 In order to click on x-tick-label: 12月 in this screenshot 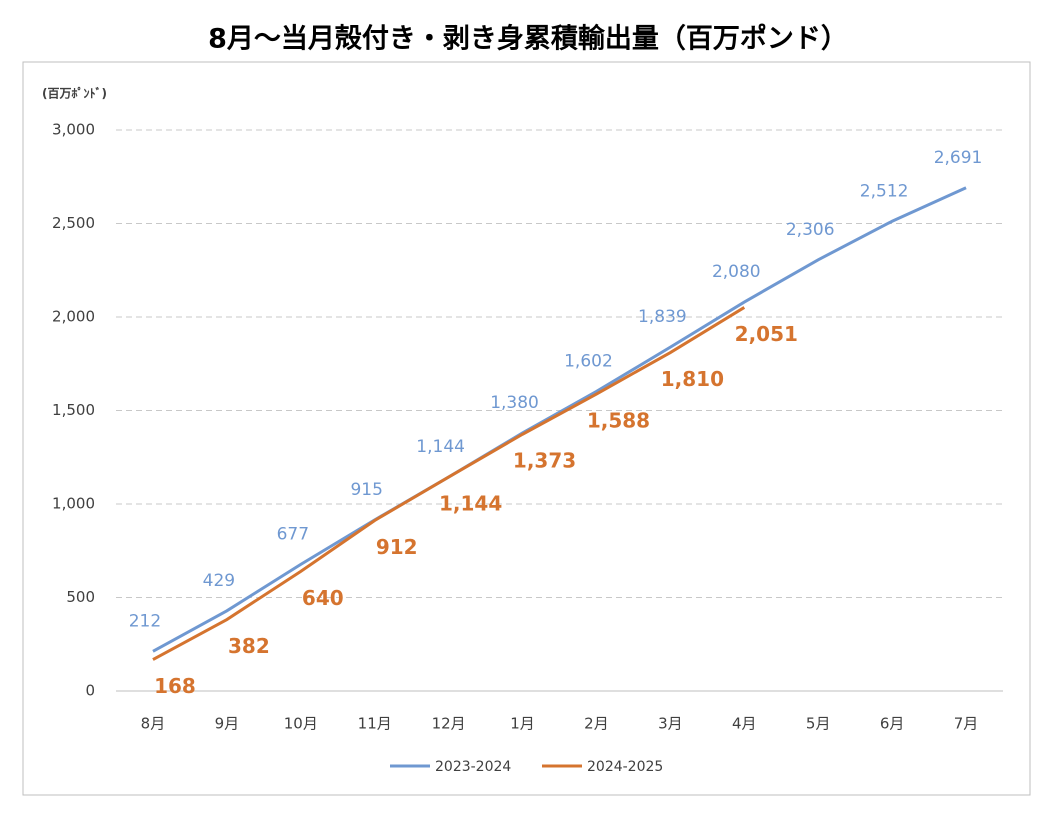, I will do `click(449, 724)`.